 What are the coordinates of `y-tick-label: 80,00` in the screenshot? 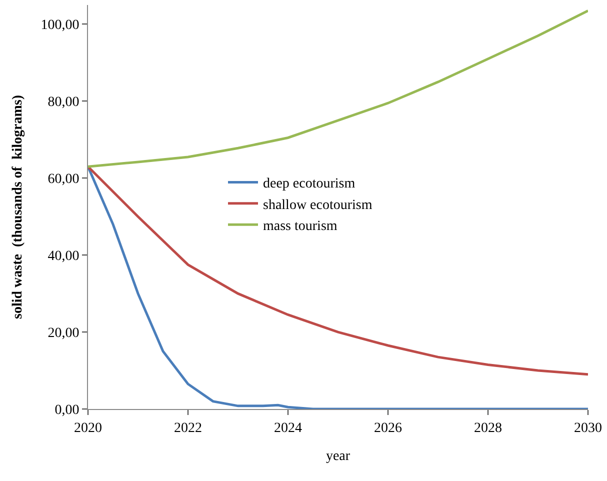 It's located at (64, 102).